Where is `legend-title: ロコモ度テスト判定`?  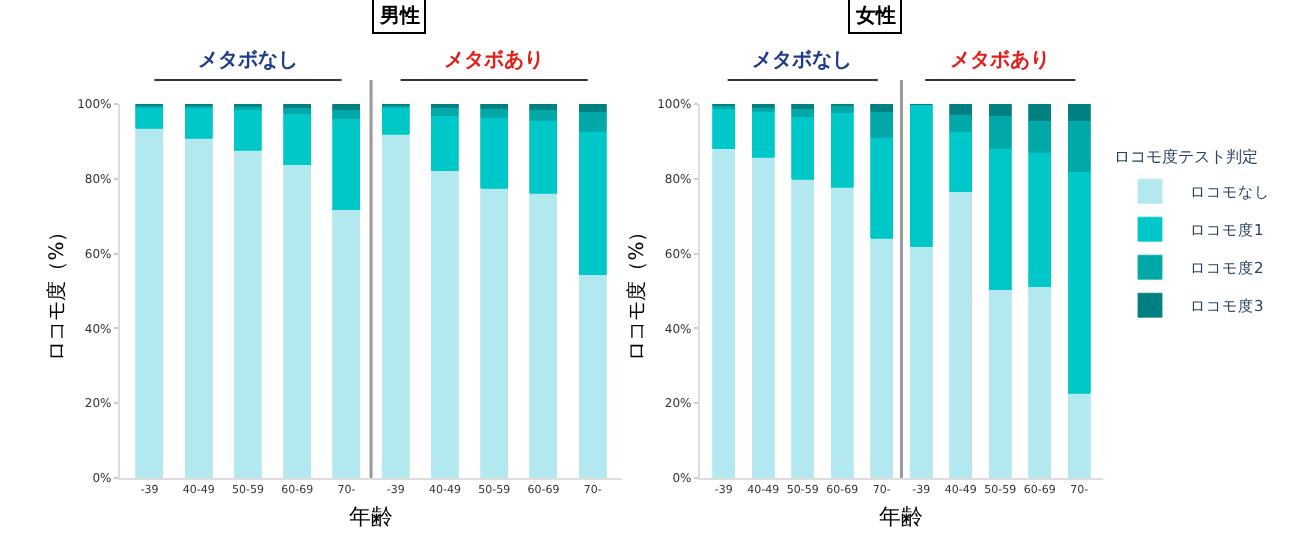
legend-title: ロコモ度テスト判定 is located at coordinates (1186, 157).